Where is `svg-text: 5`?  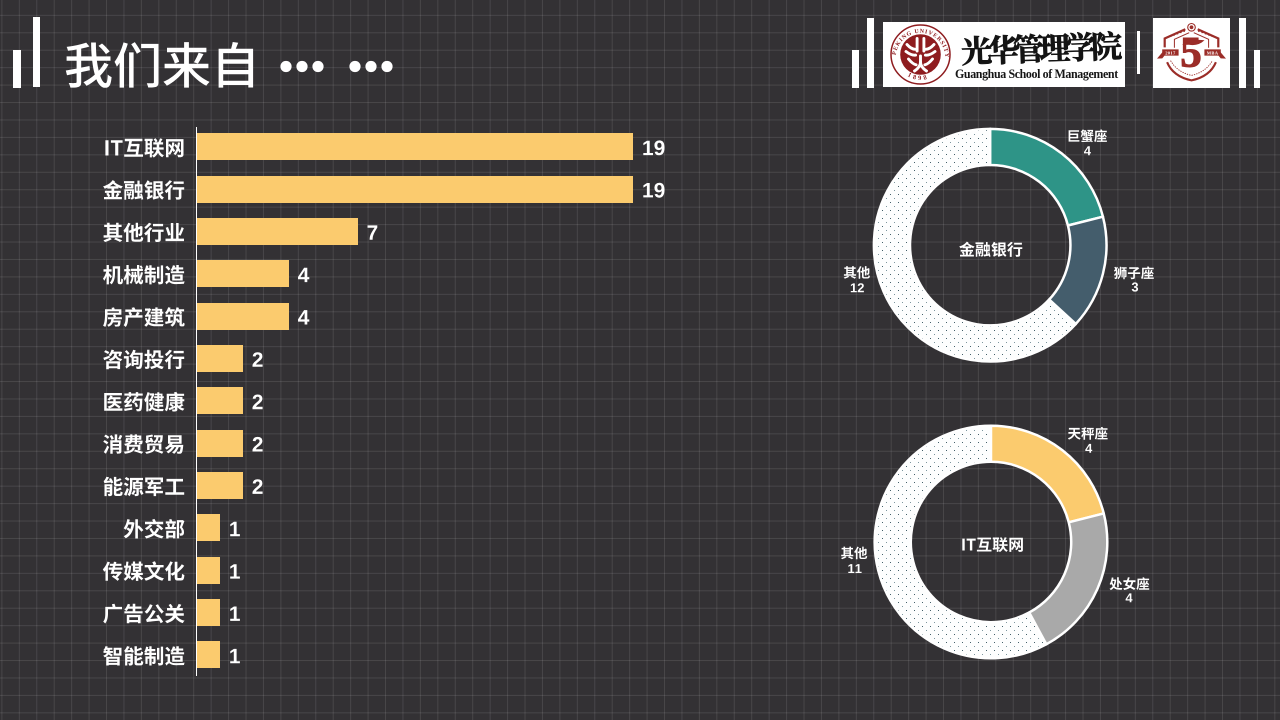
svg-text: 5 is located at coordinates (1191, 53).